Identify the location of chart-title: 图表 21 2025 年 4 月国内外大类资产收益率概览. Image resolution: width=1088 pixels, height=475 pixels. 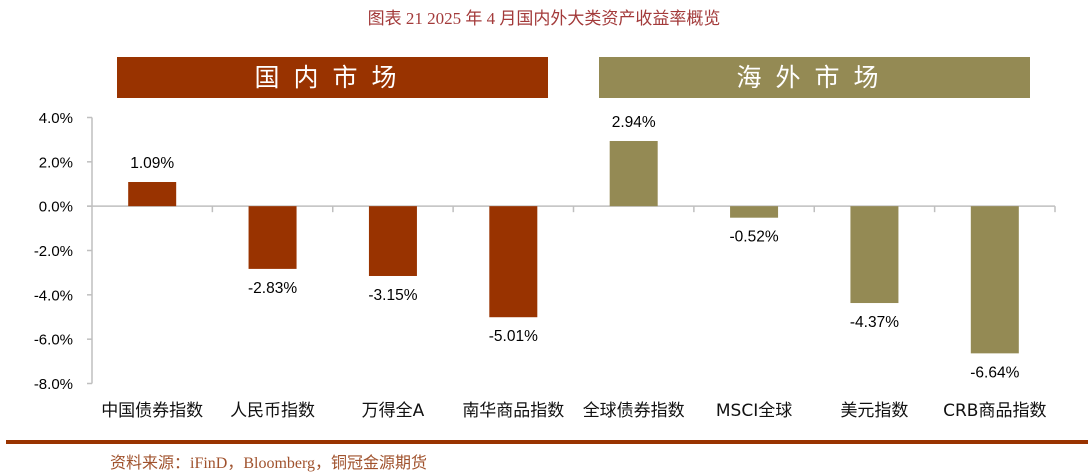
(544, 18).